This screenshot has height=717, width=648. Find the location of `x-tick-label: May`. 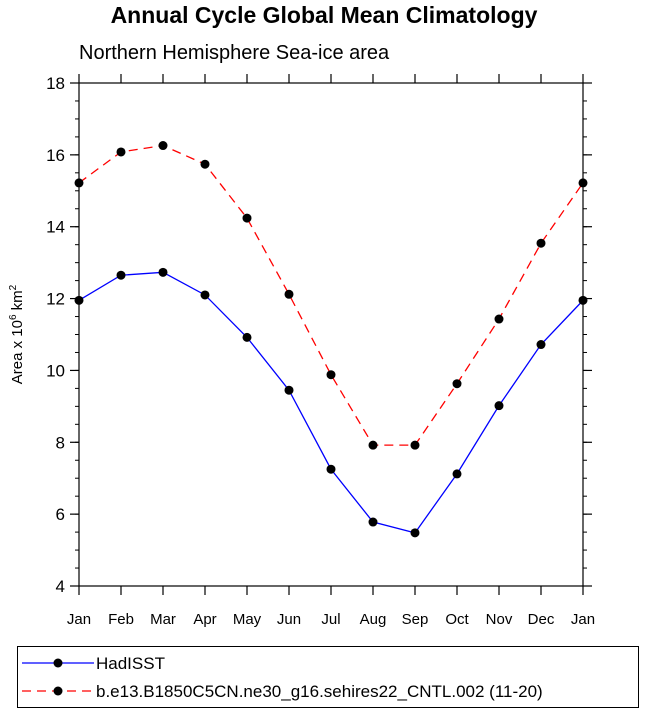

x-tick-label: May is located at coordinates (247, 619).